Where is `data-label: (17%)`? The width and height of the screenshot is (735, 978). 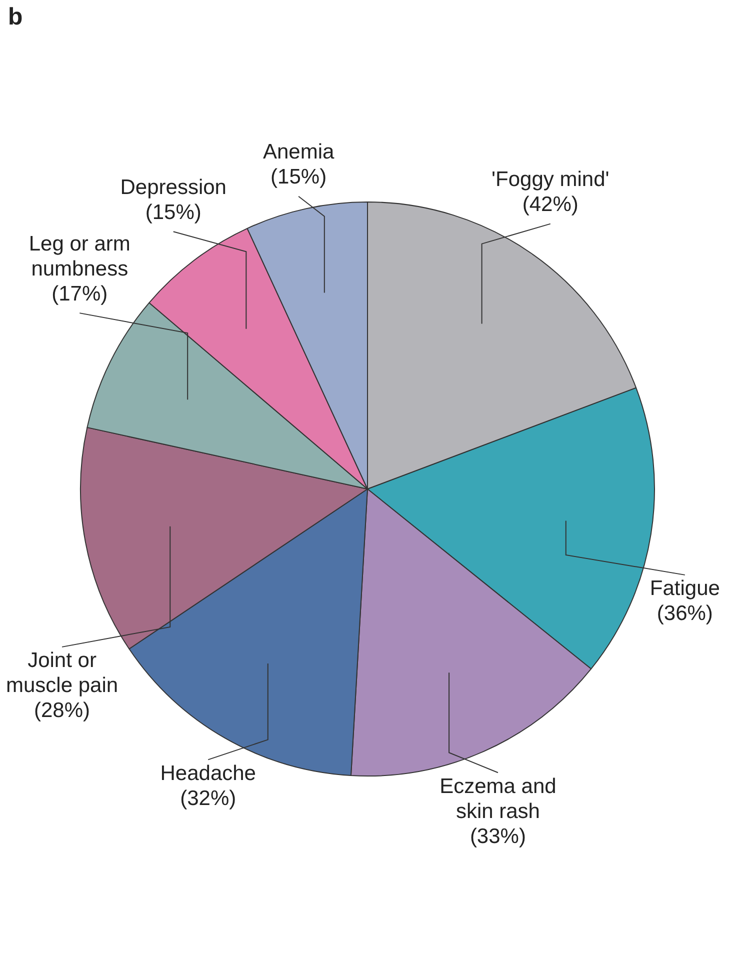 data-label: (17%) is located at coordinates (80, 294).